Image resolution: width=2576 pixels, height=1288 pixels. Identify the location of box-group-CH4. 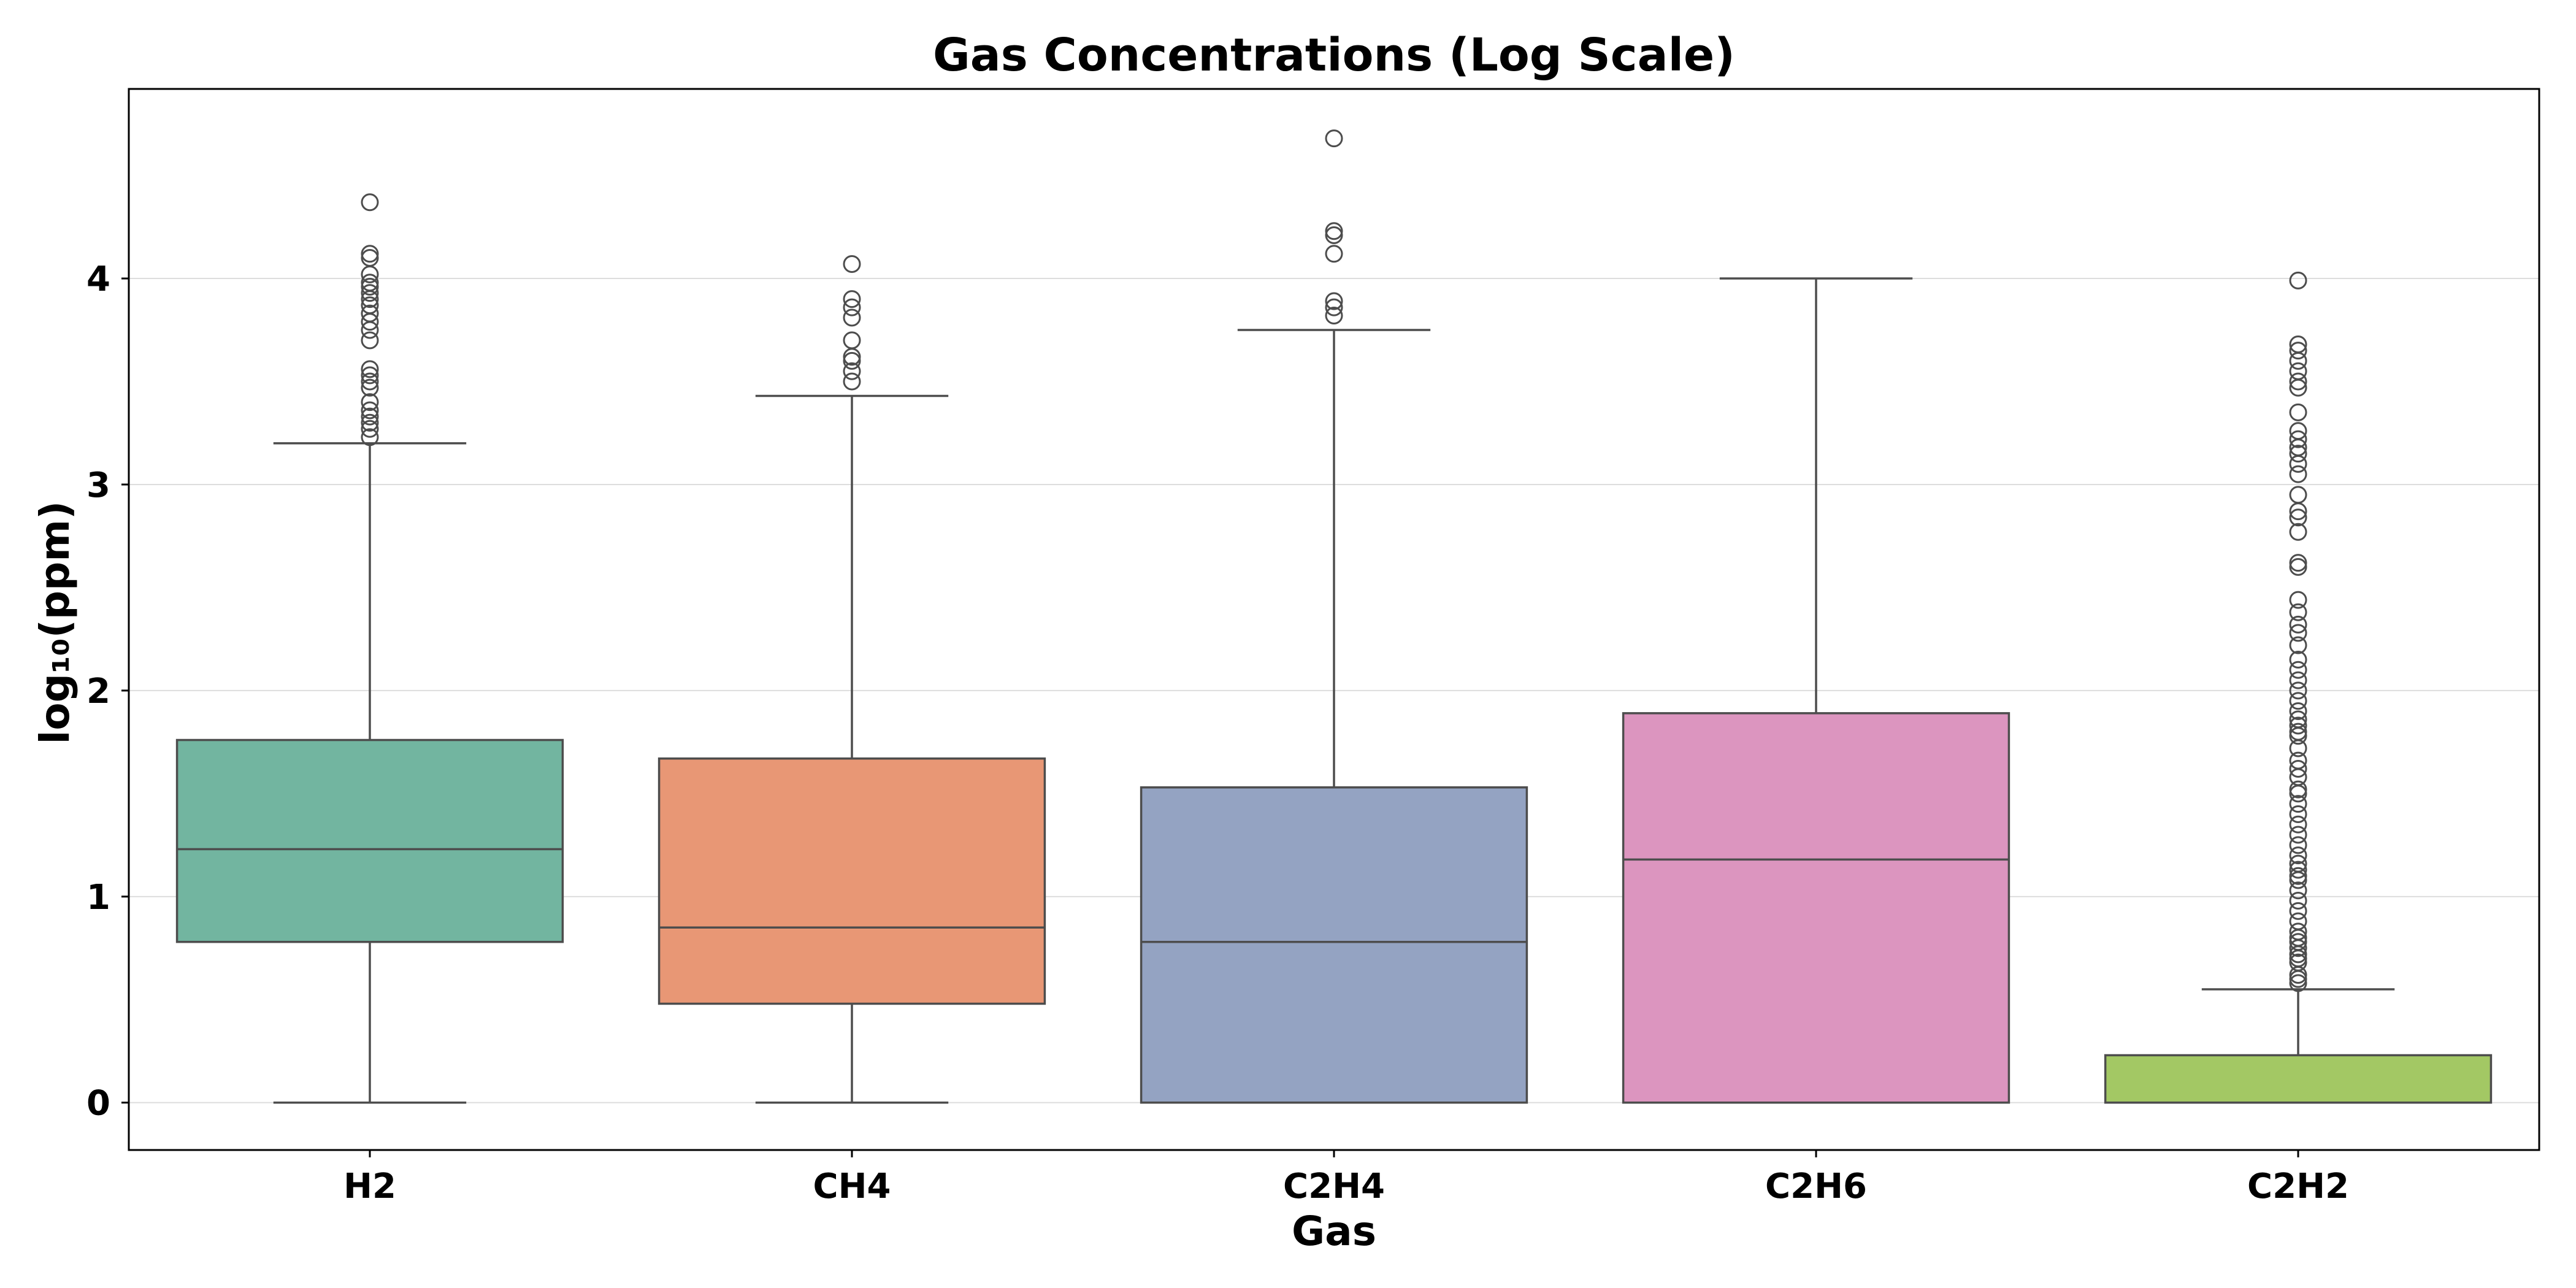
(851, 679).